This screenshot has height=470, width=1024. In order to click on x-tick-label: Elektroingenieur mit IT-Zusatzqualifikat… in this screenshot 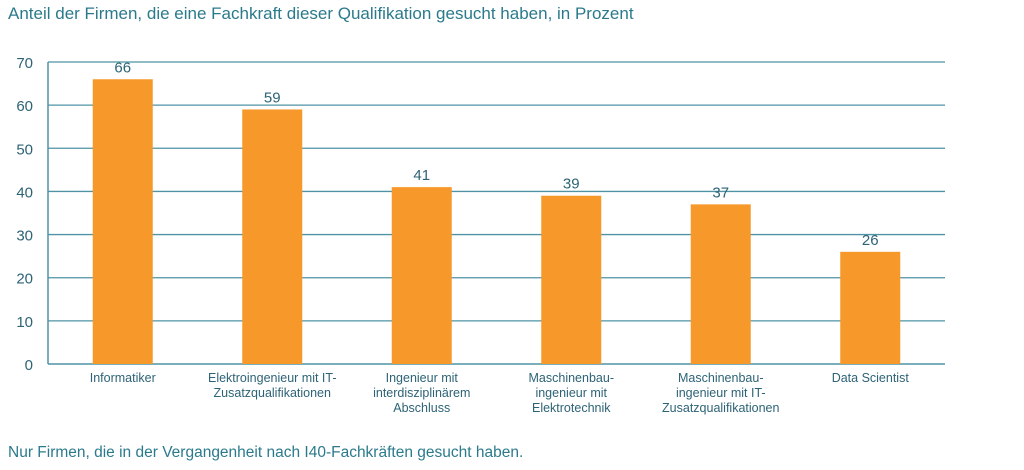, I will do `click(272, 385)`.